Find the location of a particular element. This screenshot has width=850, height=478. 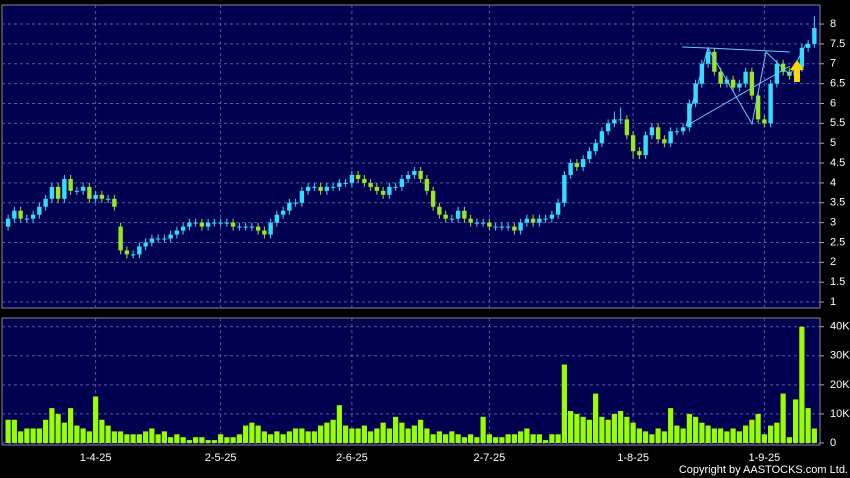

trend-line is located at coordinates (738, 96).